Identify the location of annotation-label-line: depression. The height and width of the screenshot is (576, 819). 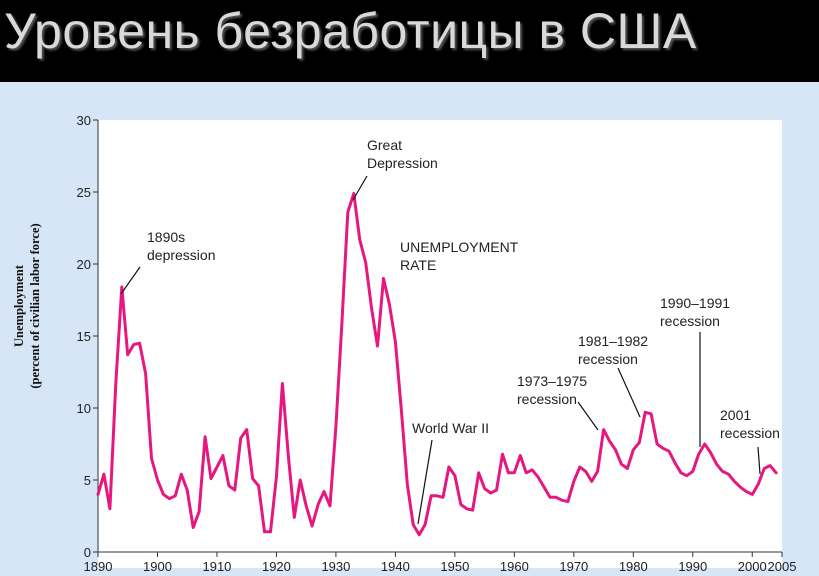
(181, 255).